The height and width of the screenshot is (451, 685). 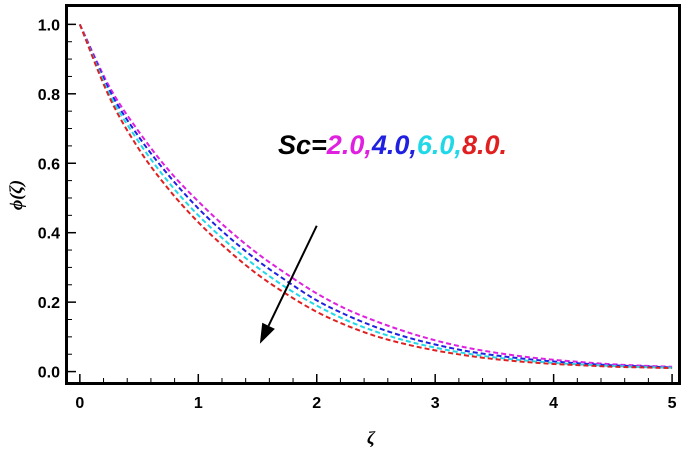 I want to click on arrow-head, so click(x=267, y=333).